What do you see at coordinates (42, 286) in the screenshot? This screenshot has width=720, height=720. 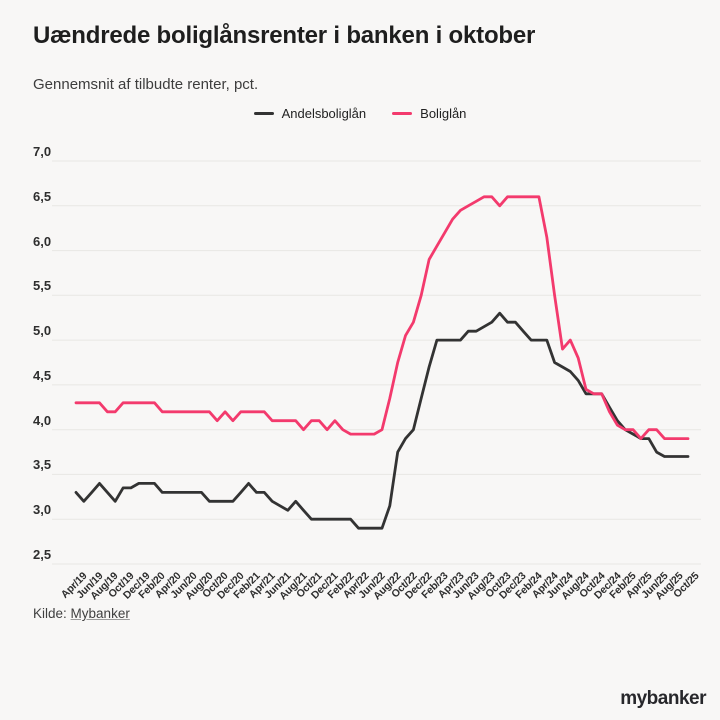 I see `y-tick-label: 5,5` at bounding box center [42, 286].